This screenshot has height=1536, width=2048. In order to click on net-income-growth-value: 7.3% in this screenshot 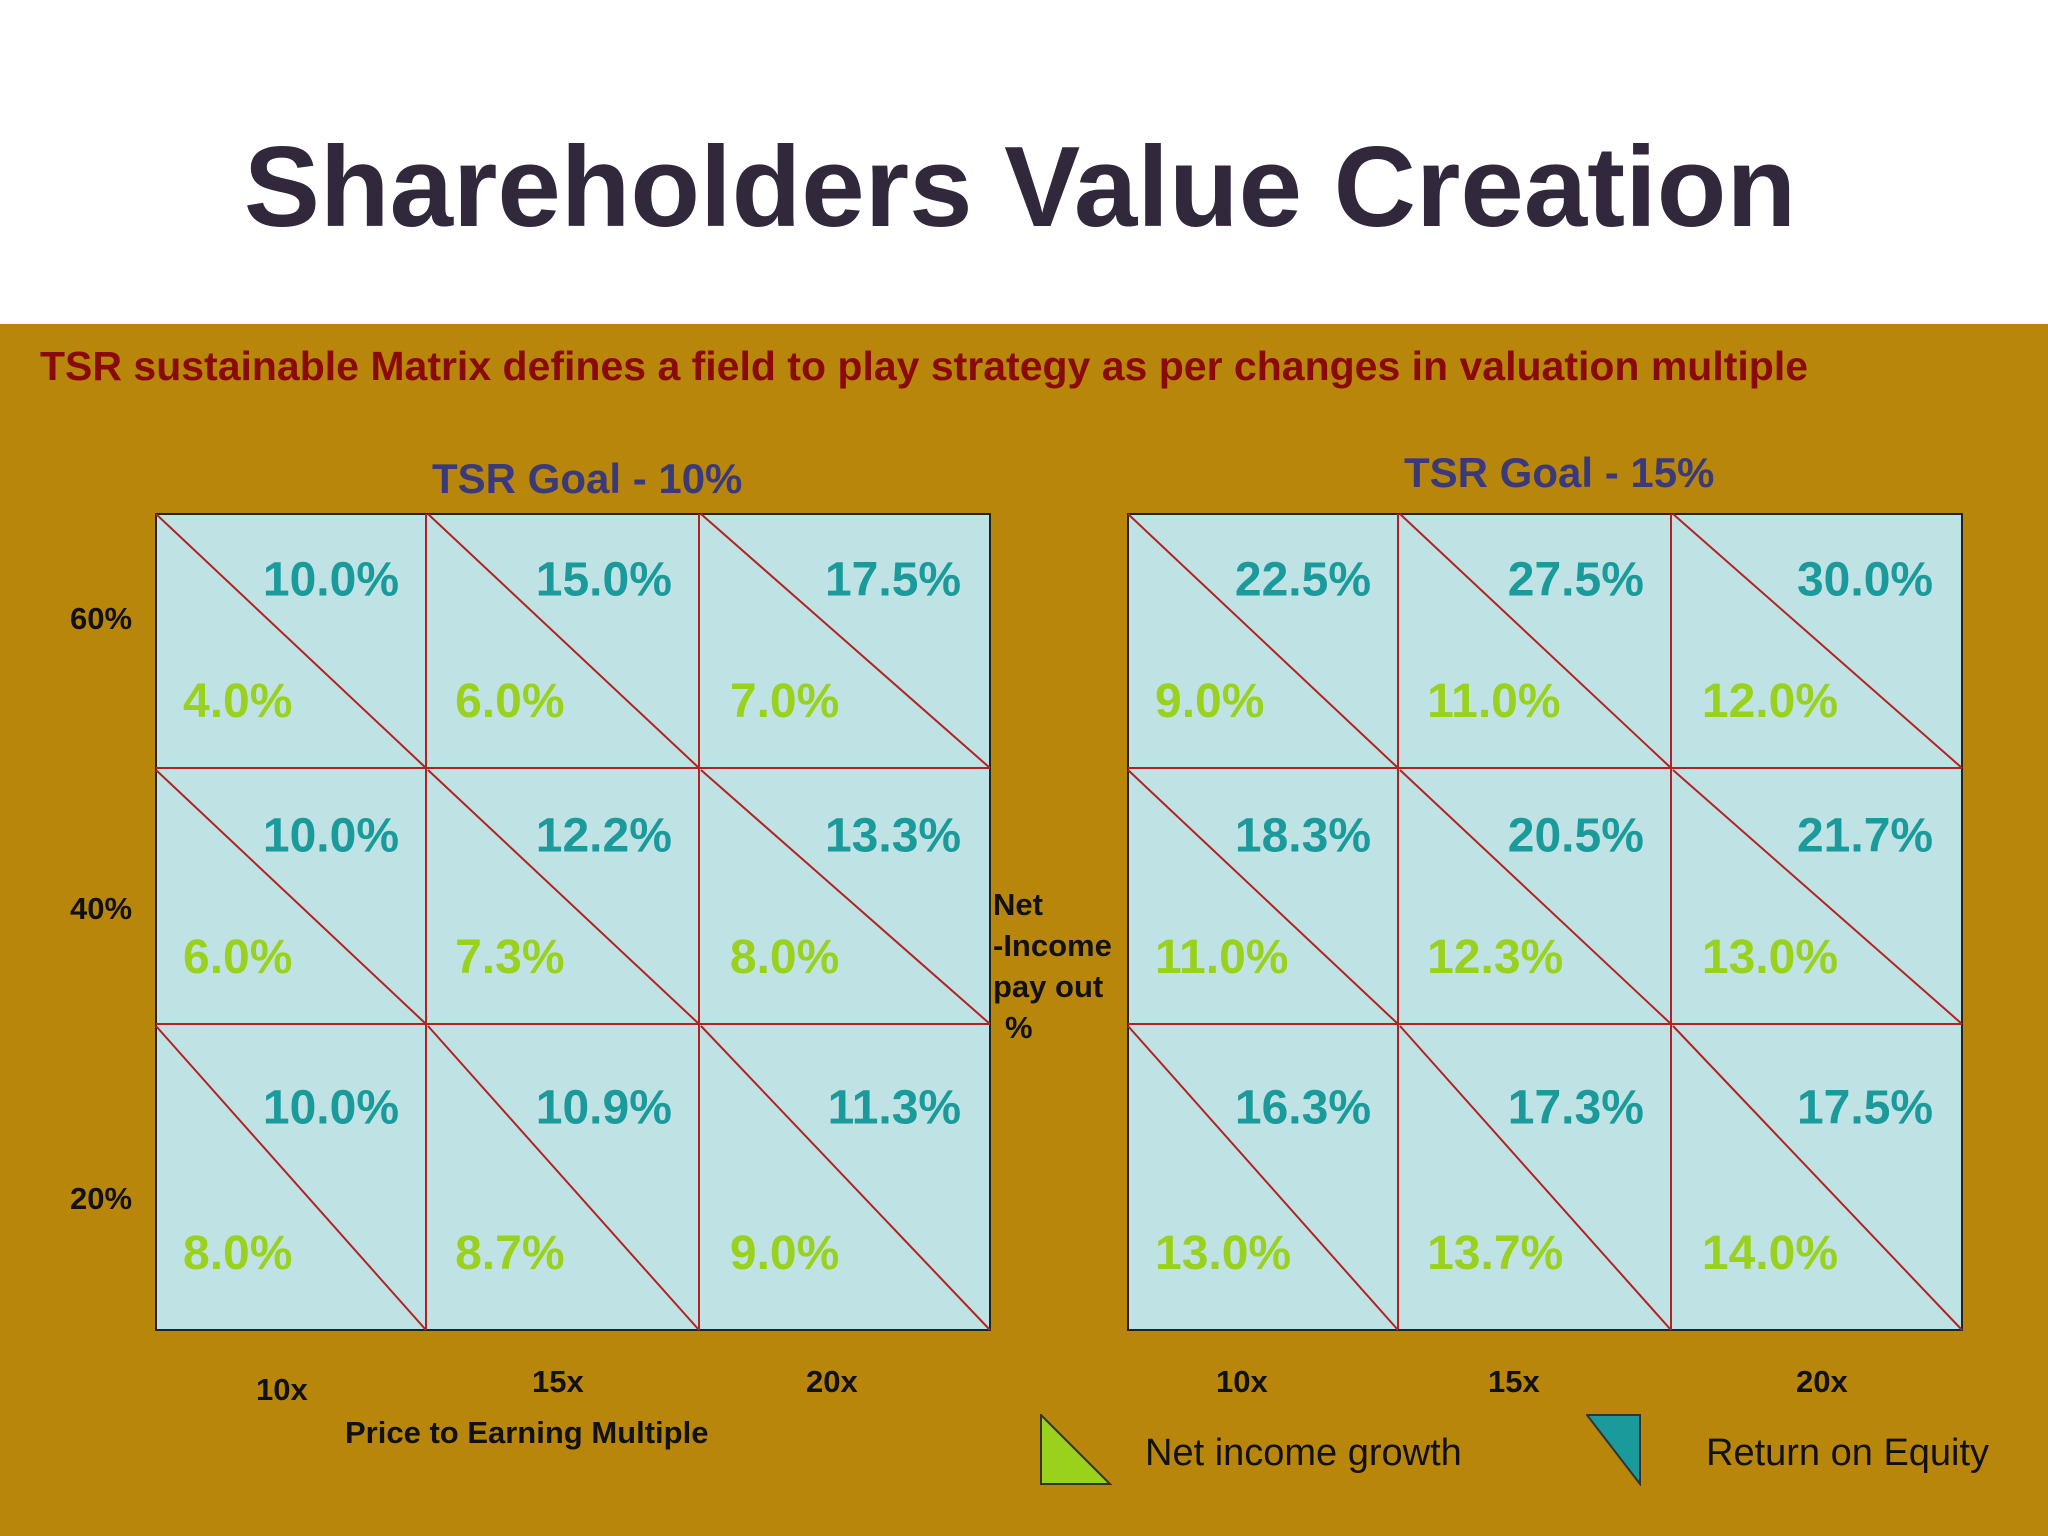, I will do `click(509, 957)`.